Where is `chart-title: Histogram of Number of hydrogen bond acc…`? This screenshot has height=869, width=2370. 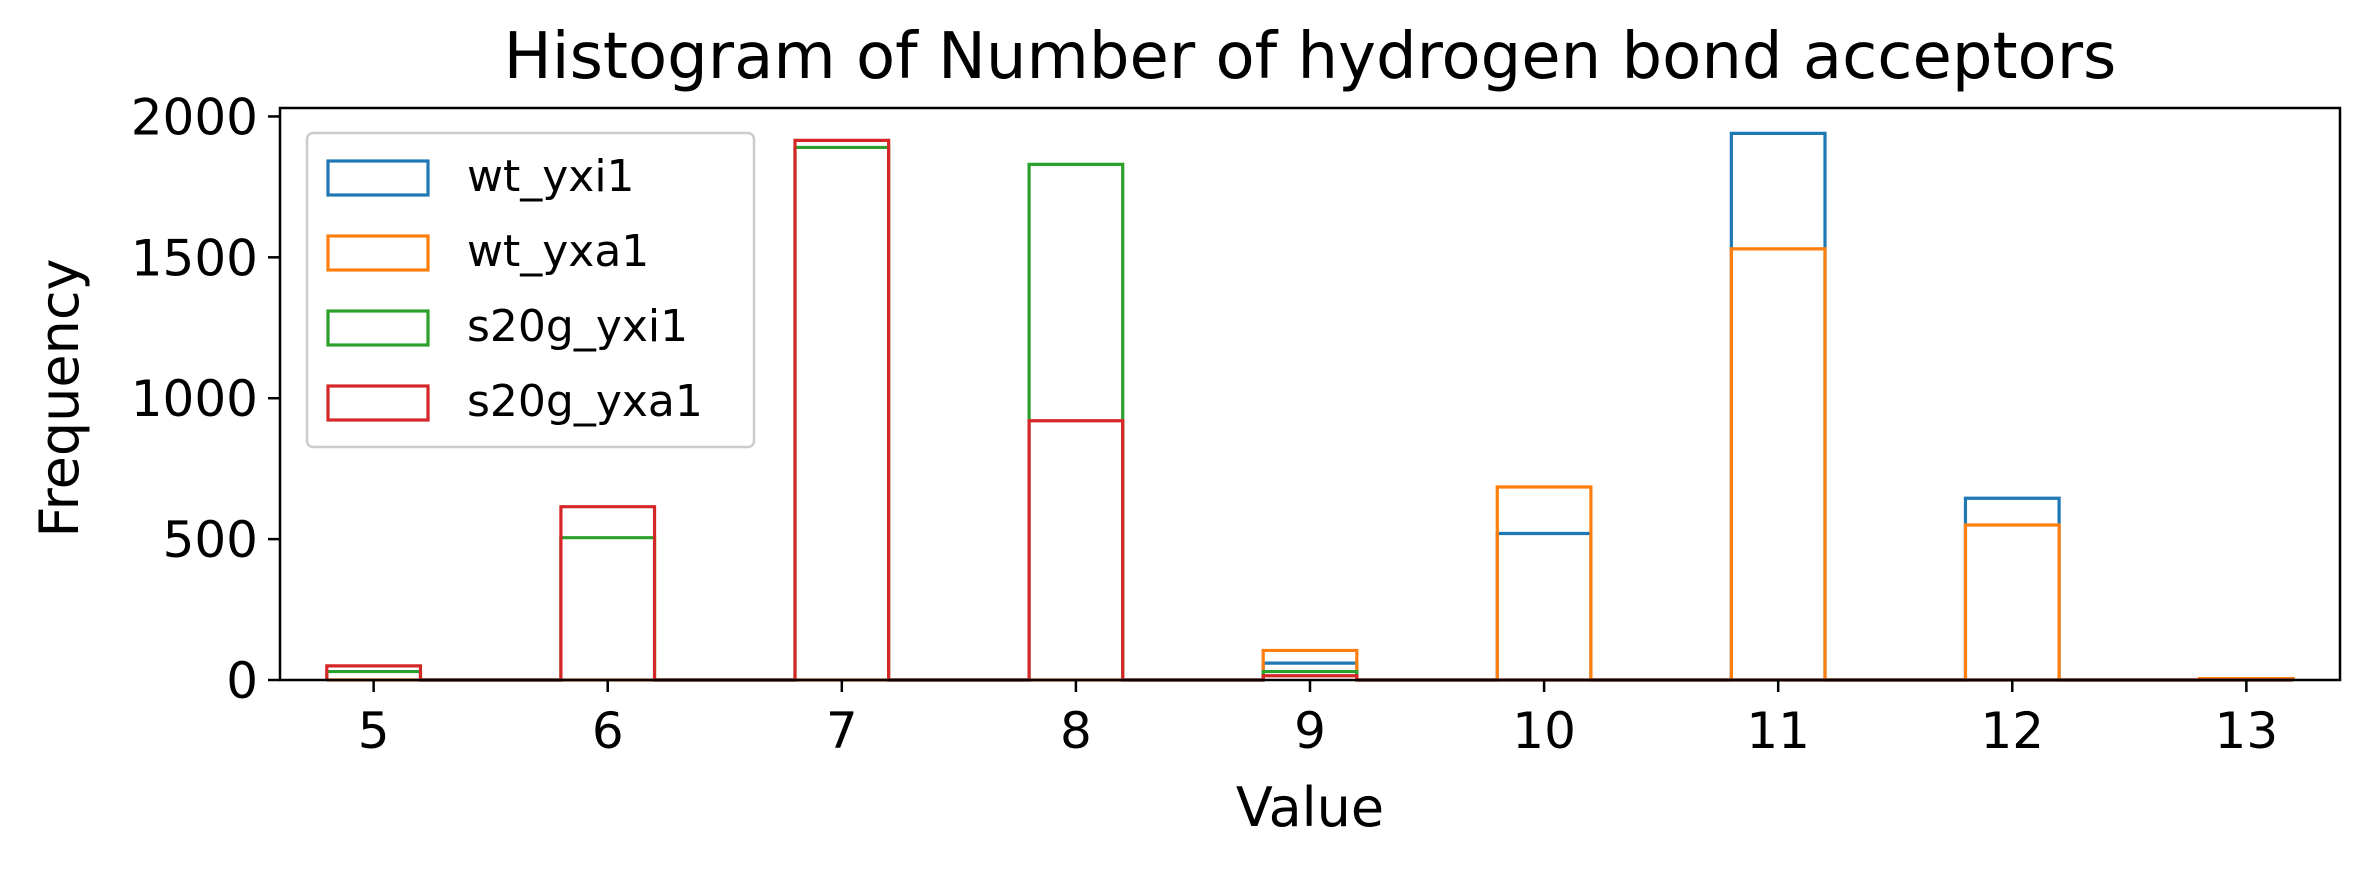
chart-title: Histogram of Number of hydrogen bond acc… is located at coordinates (1310, 57).